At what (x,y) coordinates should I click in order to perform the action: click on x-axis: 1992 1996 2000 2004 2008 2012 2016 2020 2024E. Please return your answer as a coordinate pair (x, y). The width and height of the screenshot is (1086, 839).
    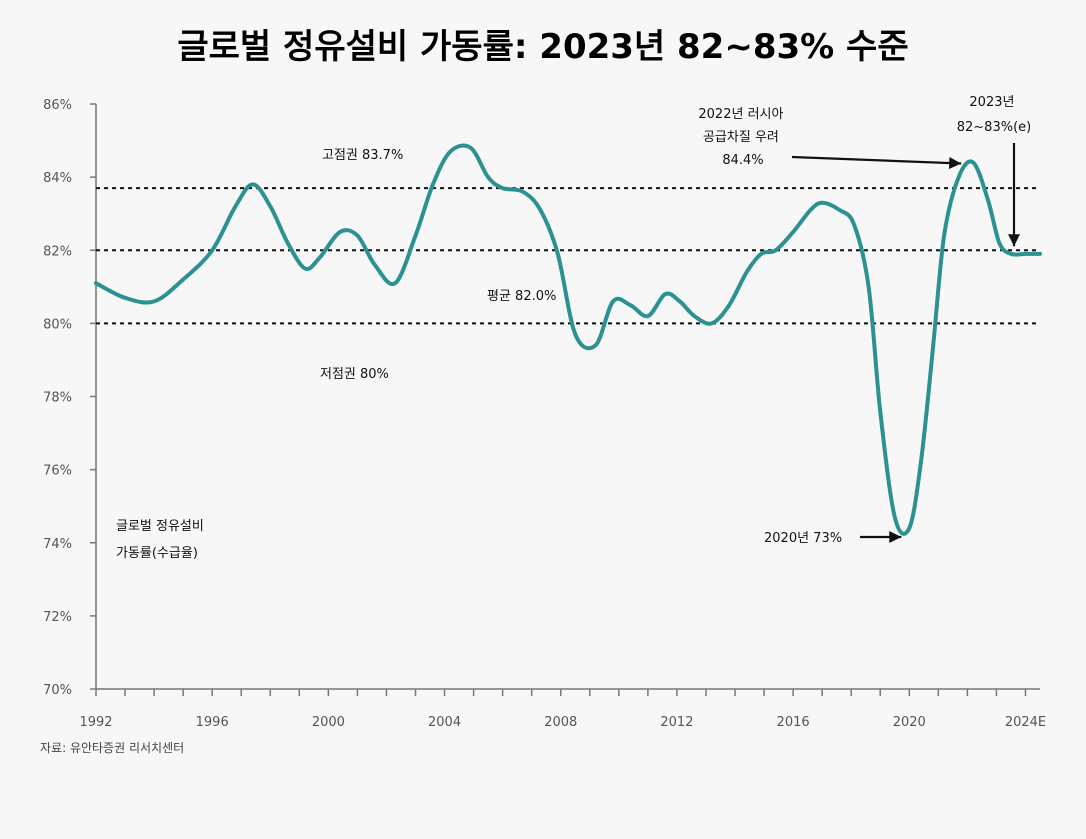
    Looking at the image, I should click on (562, 709).